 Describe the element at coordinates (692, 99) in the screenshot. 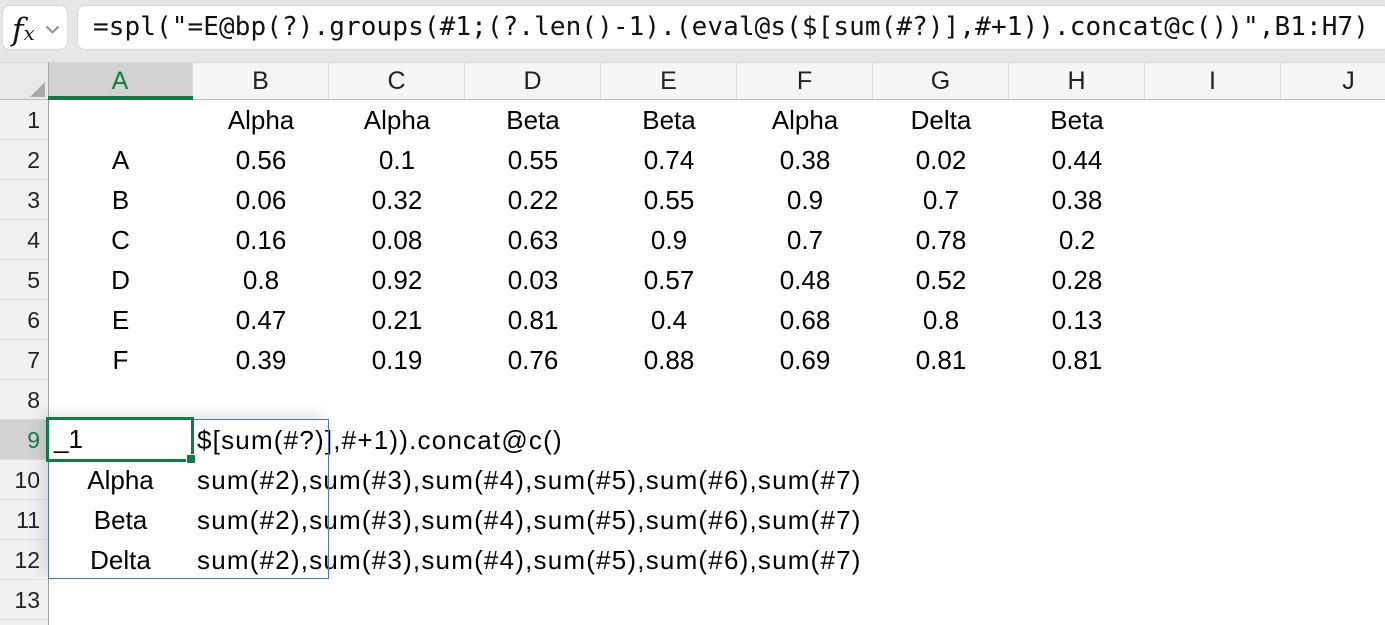

I see `header-bottom-border` at that location.